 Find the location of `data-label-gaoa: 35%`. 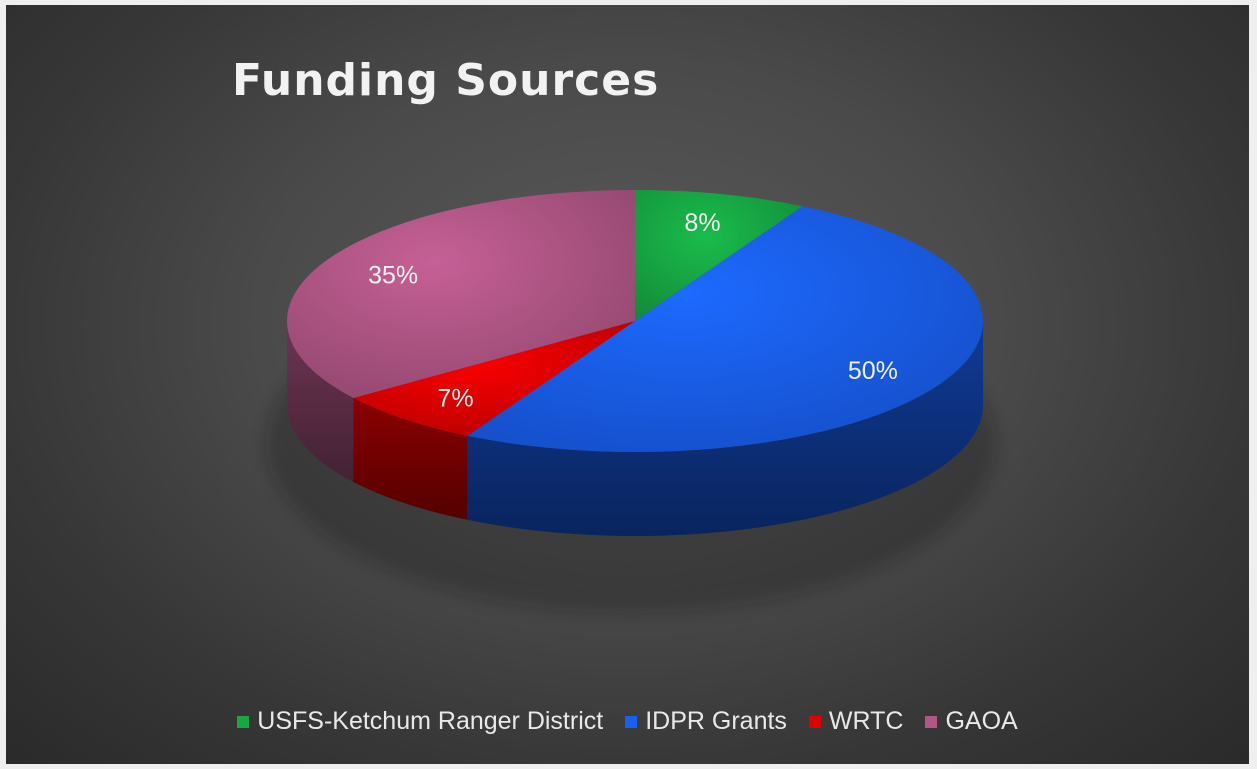

data-label-gaoa: 35% is located at coordinates (393, 276).